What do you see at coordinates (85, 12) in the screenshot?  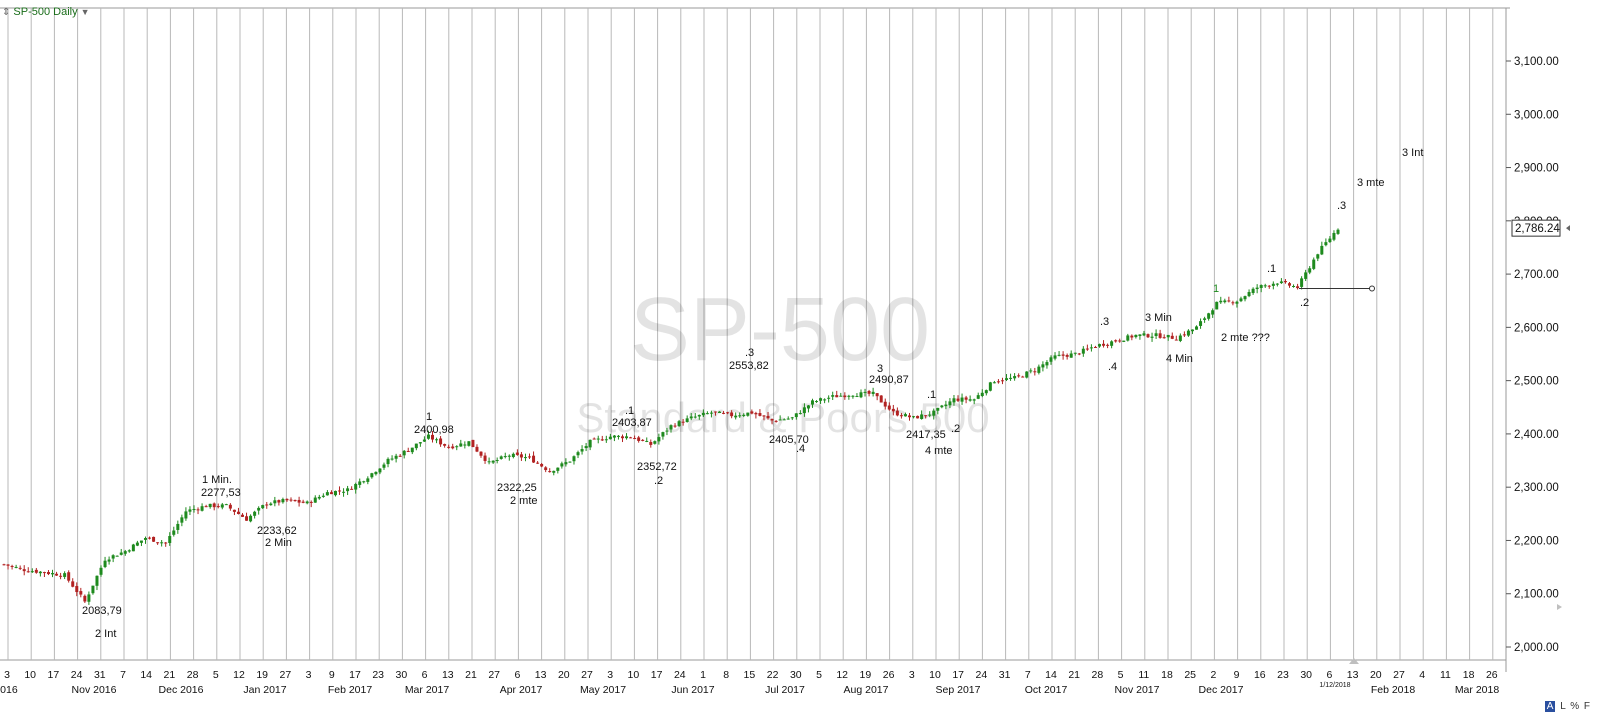 I see `chevron-down-icon: ▼` at bounding box center [85, 12].